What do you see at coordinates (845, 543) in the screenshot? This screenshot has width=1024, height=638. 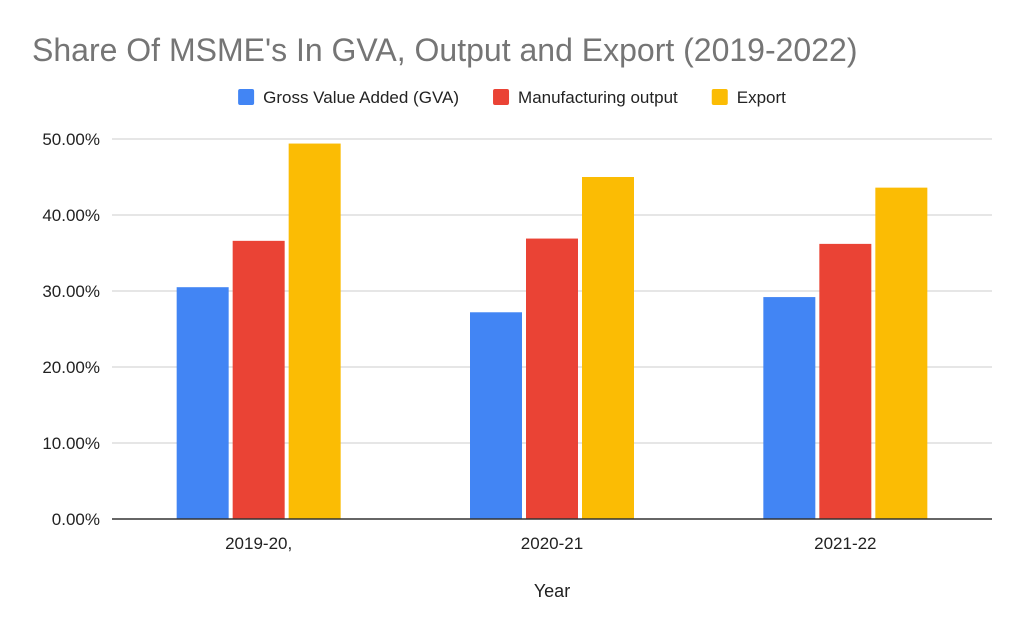 I see `x-tick-label: 2021-22` at bounding box center [845, 543].